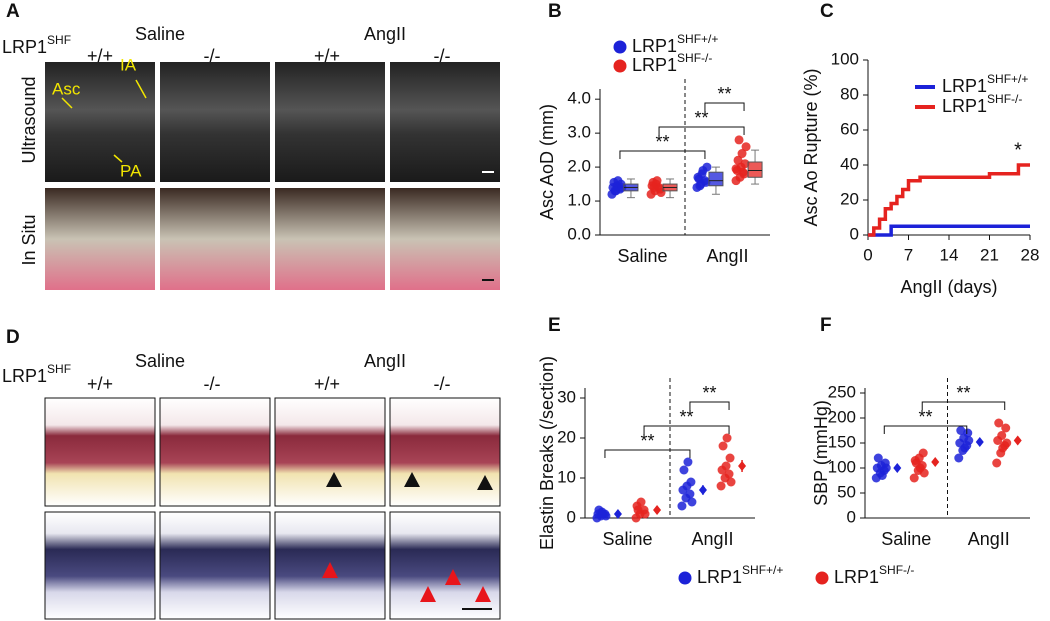 This screenshot has height=621, width=1050. Describe the element at coordinates (141, 89) in the screenshot. I see `pointer` at that location.